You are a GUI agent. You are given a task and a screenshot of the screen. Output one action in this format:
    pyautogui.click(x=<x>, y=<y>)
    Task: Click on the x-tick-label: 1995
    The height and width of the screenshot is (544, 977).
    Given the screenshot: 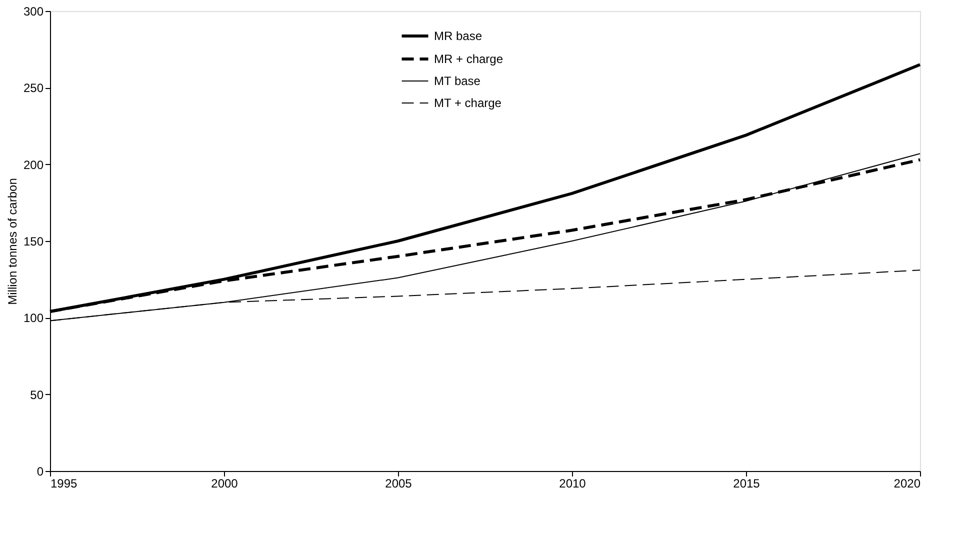 What is the action you would take?
    pyautogui.click(x=64, y=483)
    